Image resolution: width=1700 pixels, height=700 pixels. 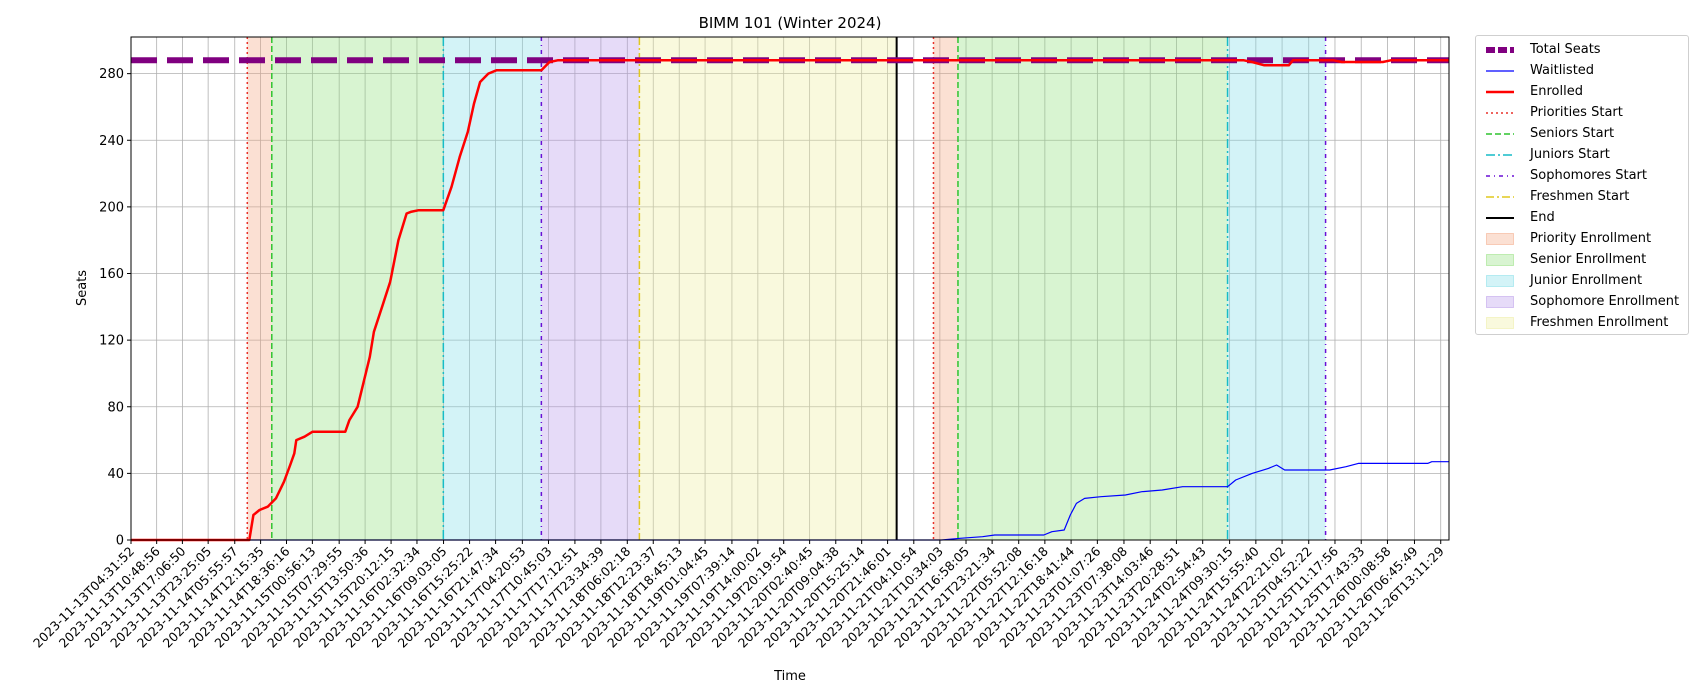 I want to click on series-line, so click(x=790, y=501).